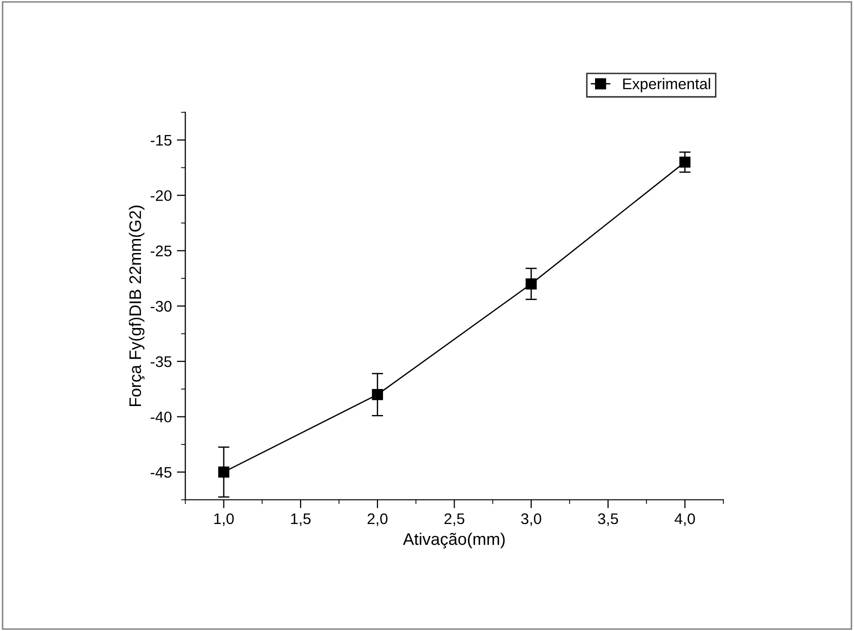  What do you see at coordinates (684, 519) in the screenshot?
I see `x-tick-label: 4,0` at bounding box center [684, 519].